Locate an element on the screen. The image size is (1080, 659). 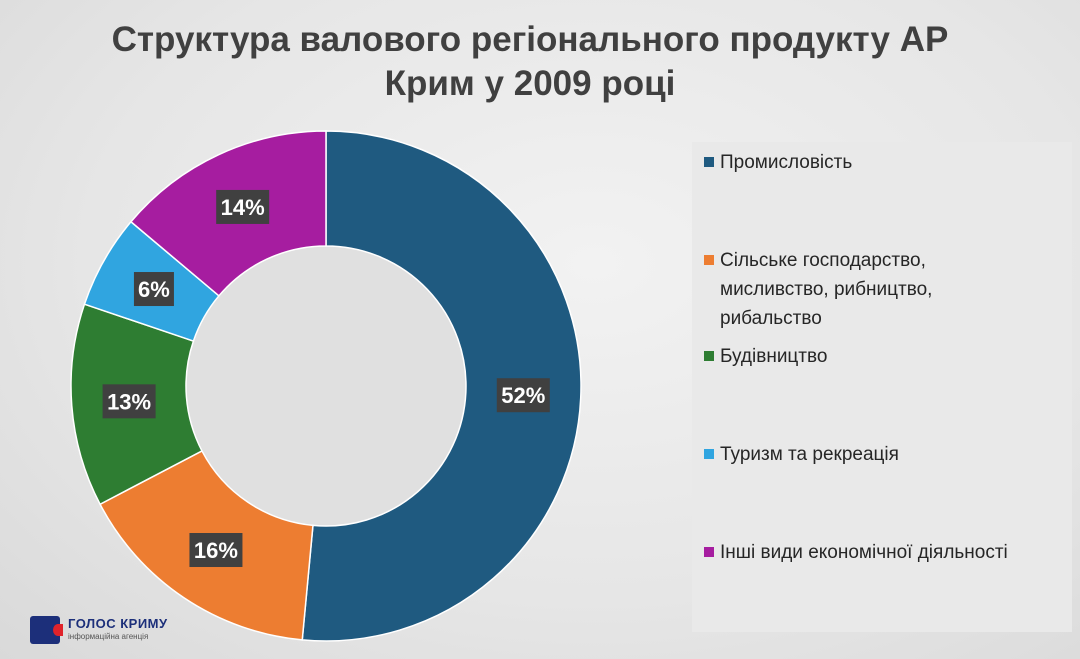
legend-line: Інші види економічної діяльності is located at coordinates (884, 552).